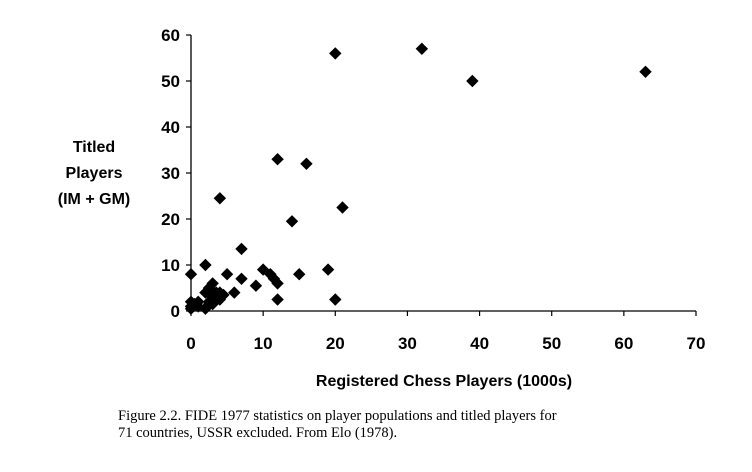  I want to click on y-axis-title-line-2: Players, so click(94, 173).